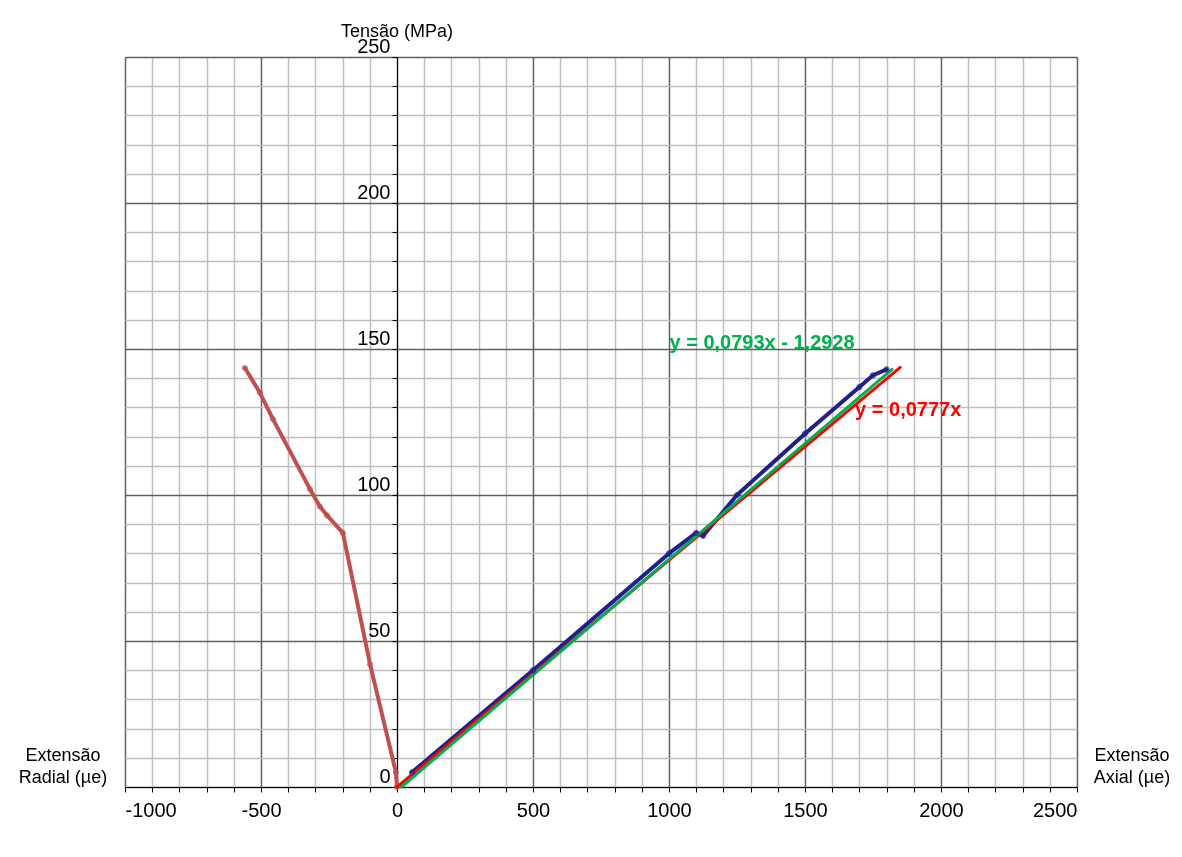 The image size is (1182, 857). What do you see at coordinates (374, 191) in the screenshot?
I see `y-tick-label: 200` at bounding box center [374, 191].